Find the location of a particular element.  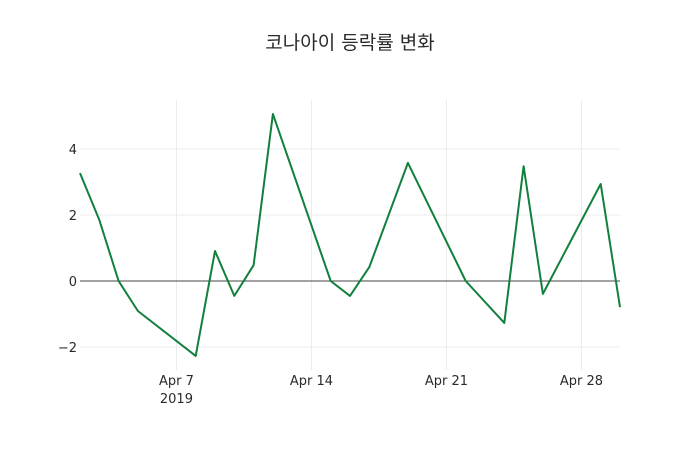

x-tick-label: Apr 7 is located at coordinates (176, 381).